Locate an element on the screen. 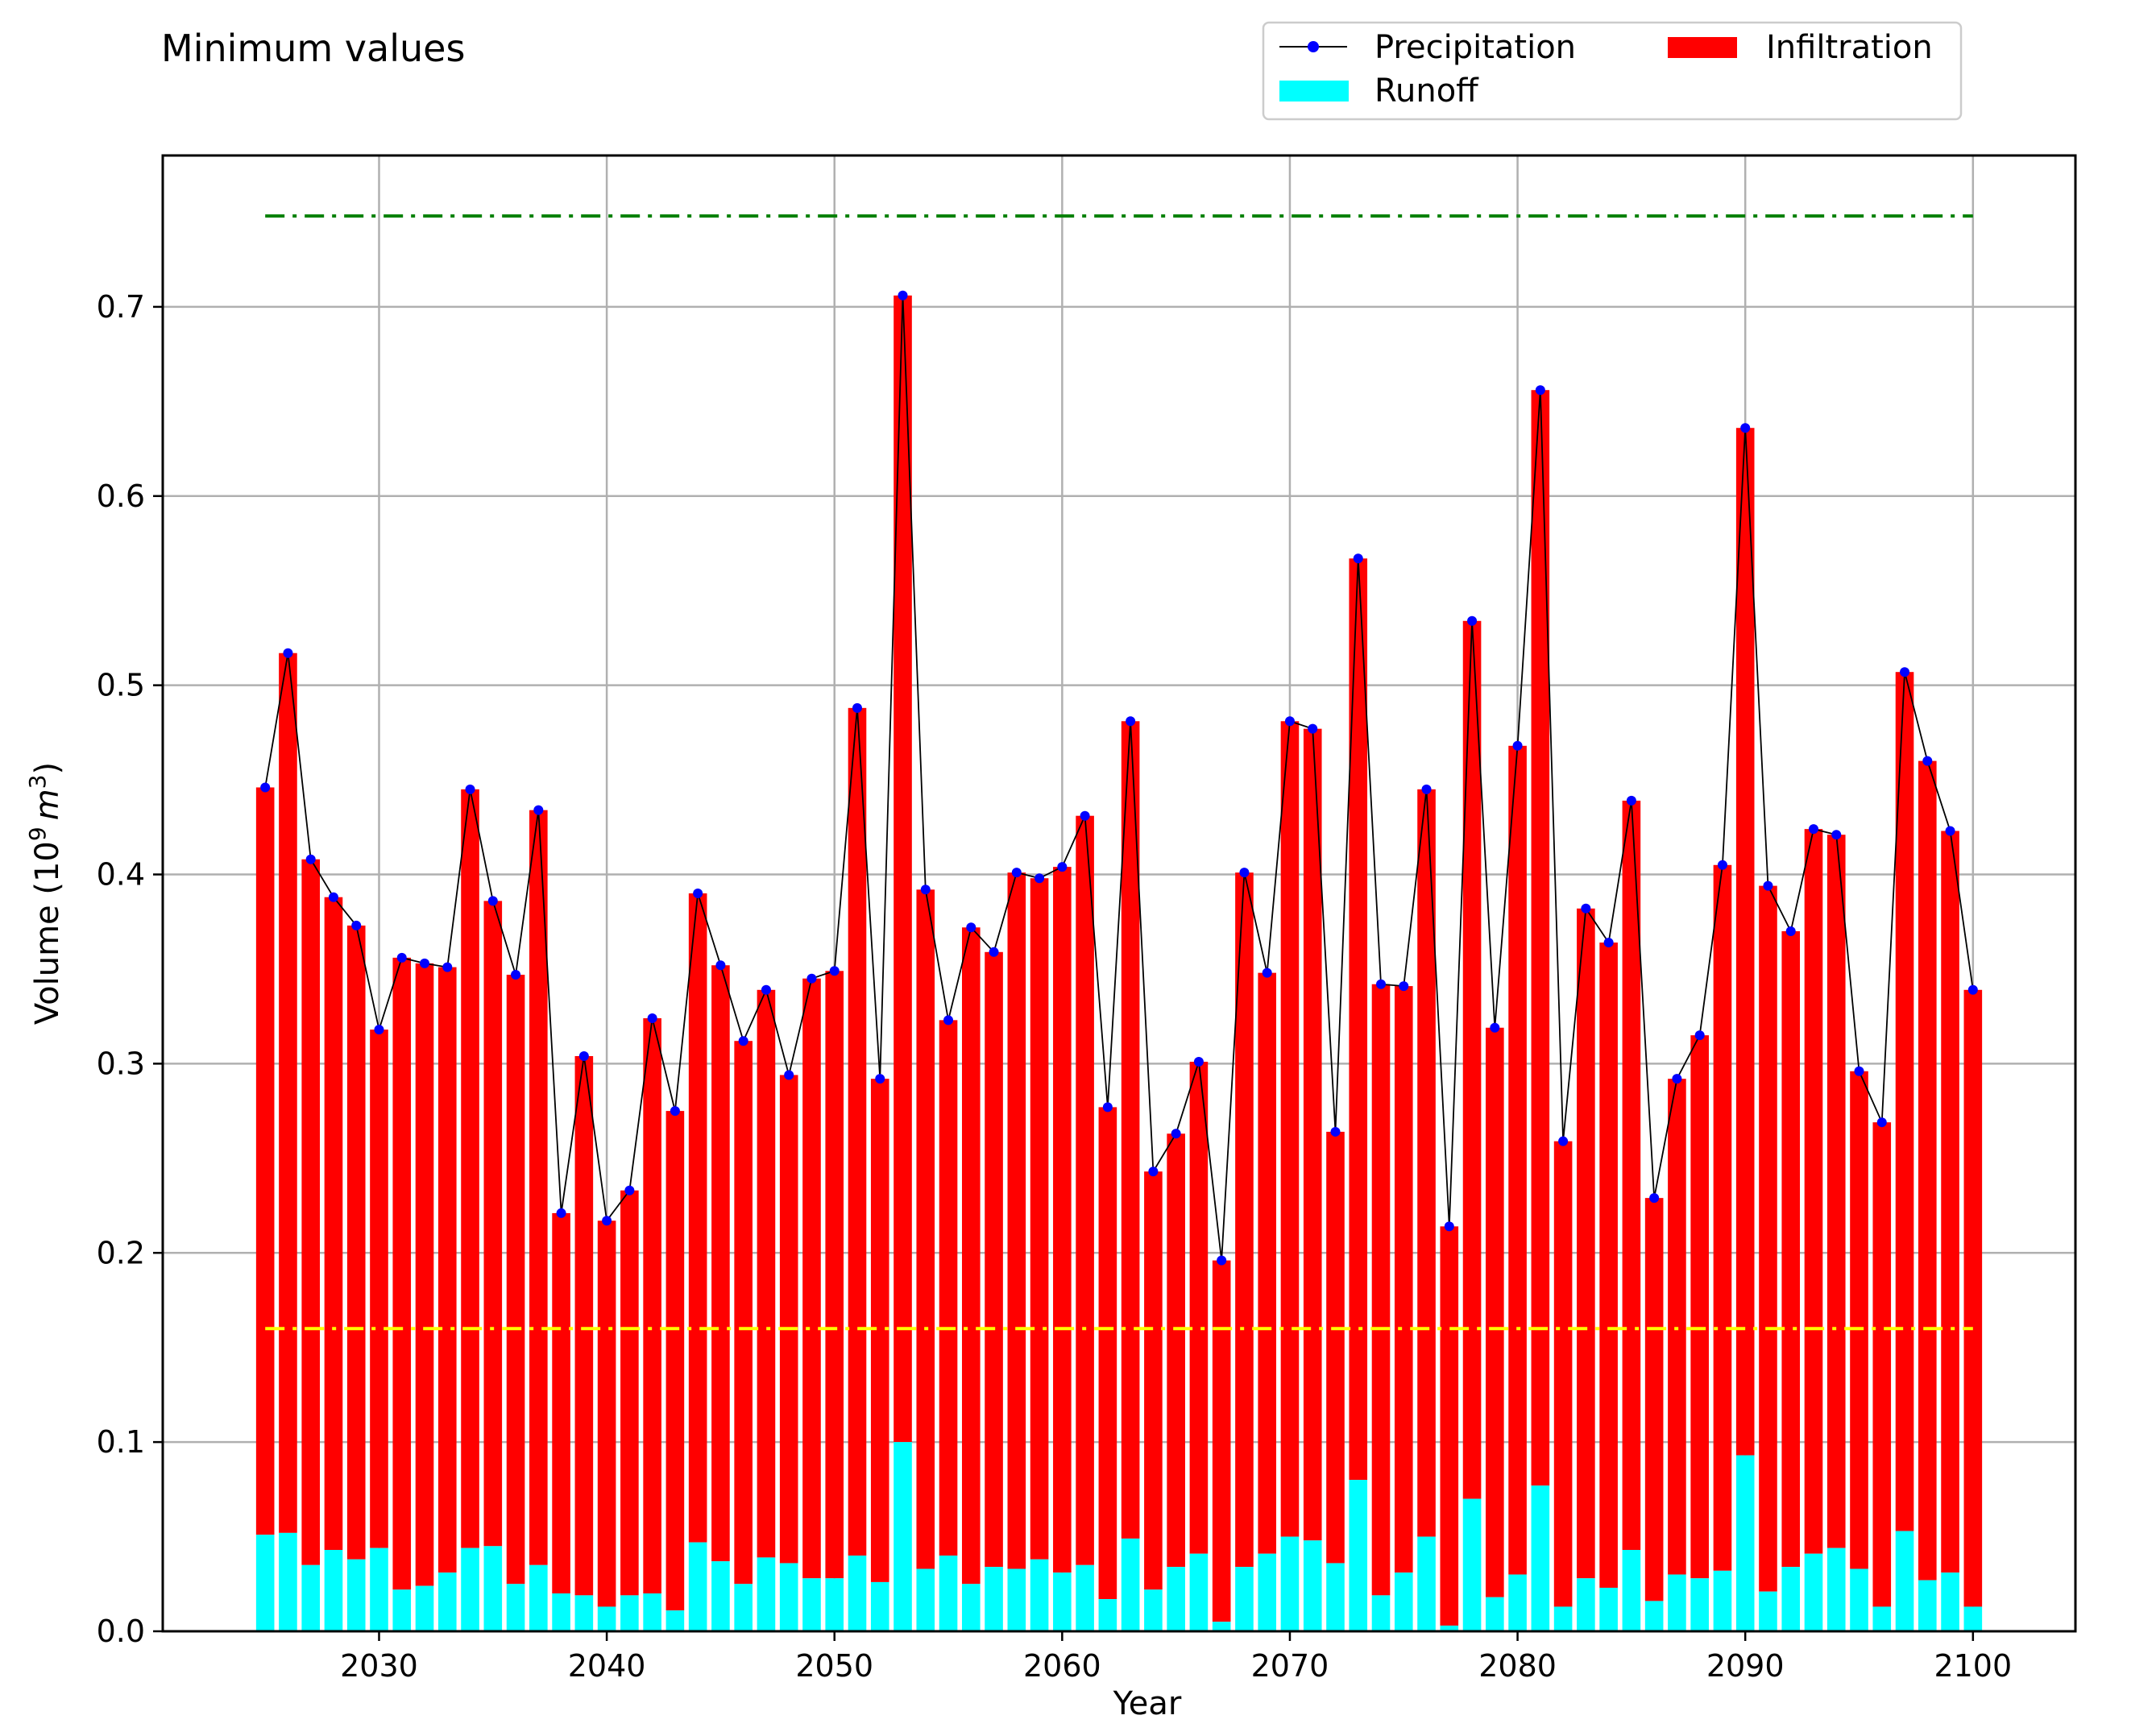 Image resolution: width=2156 pixels, height=1736 pixels. y-tick-label: 0.5 is located at coordinates (121, 685).